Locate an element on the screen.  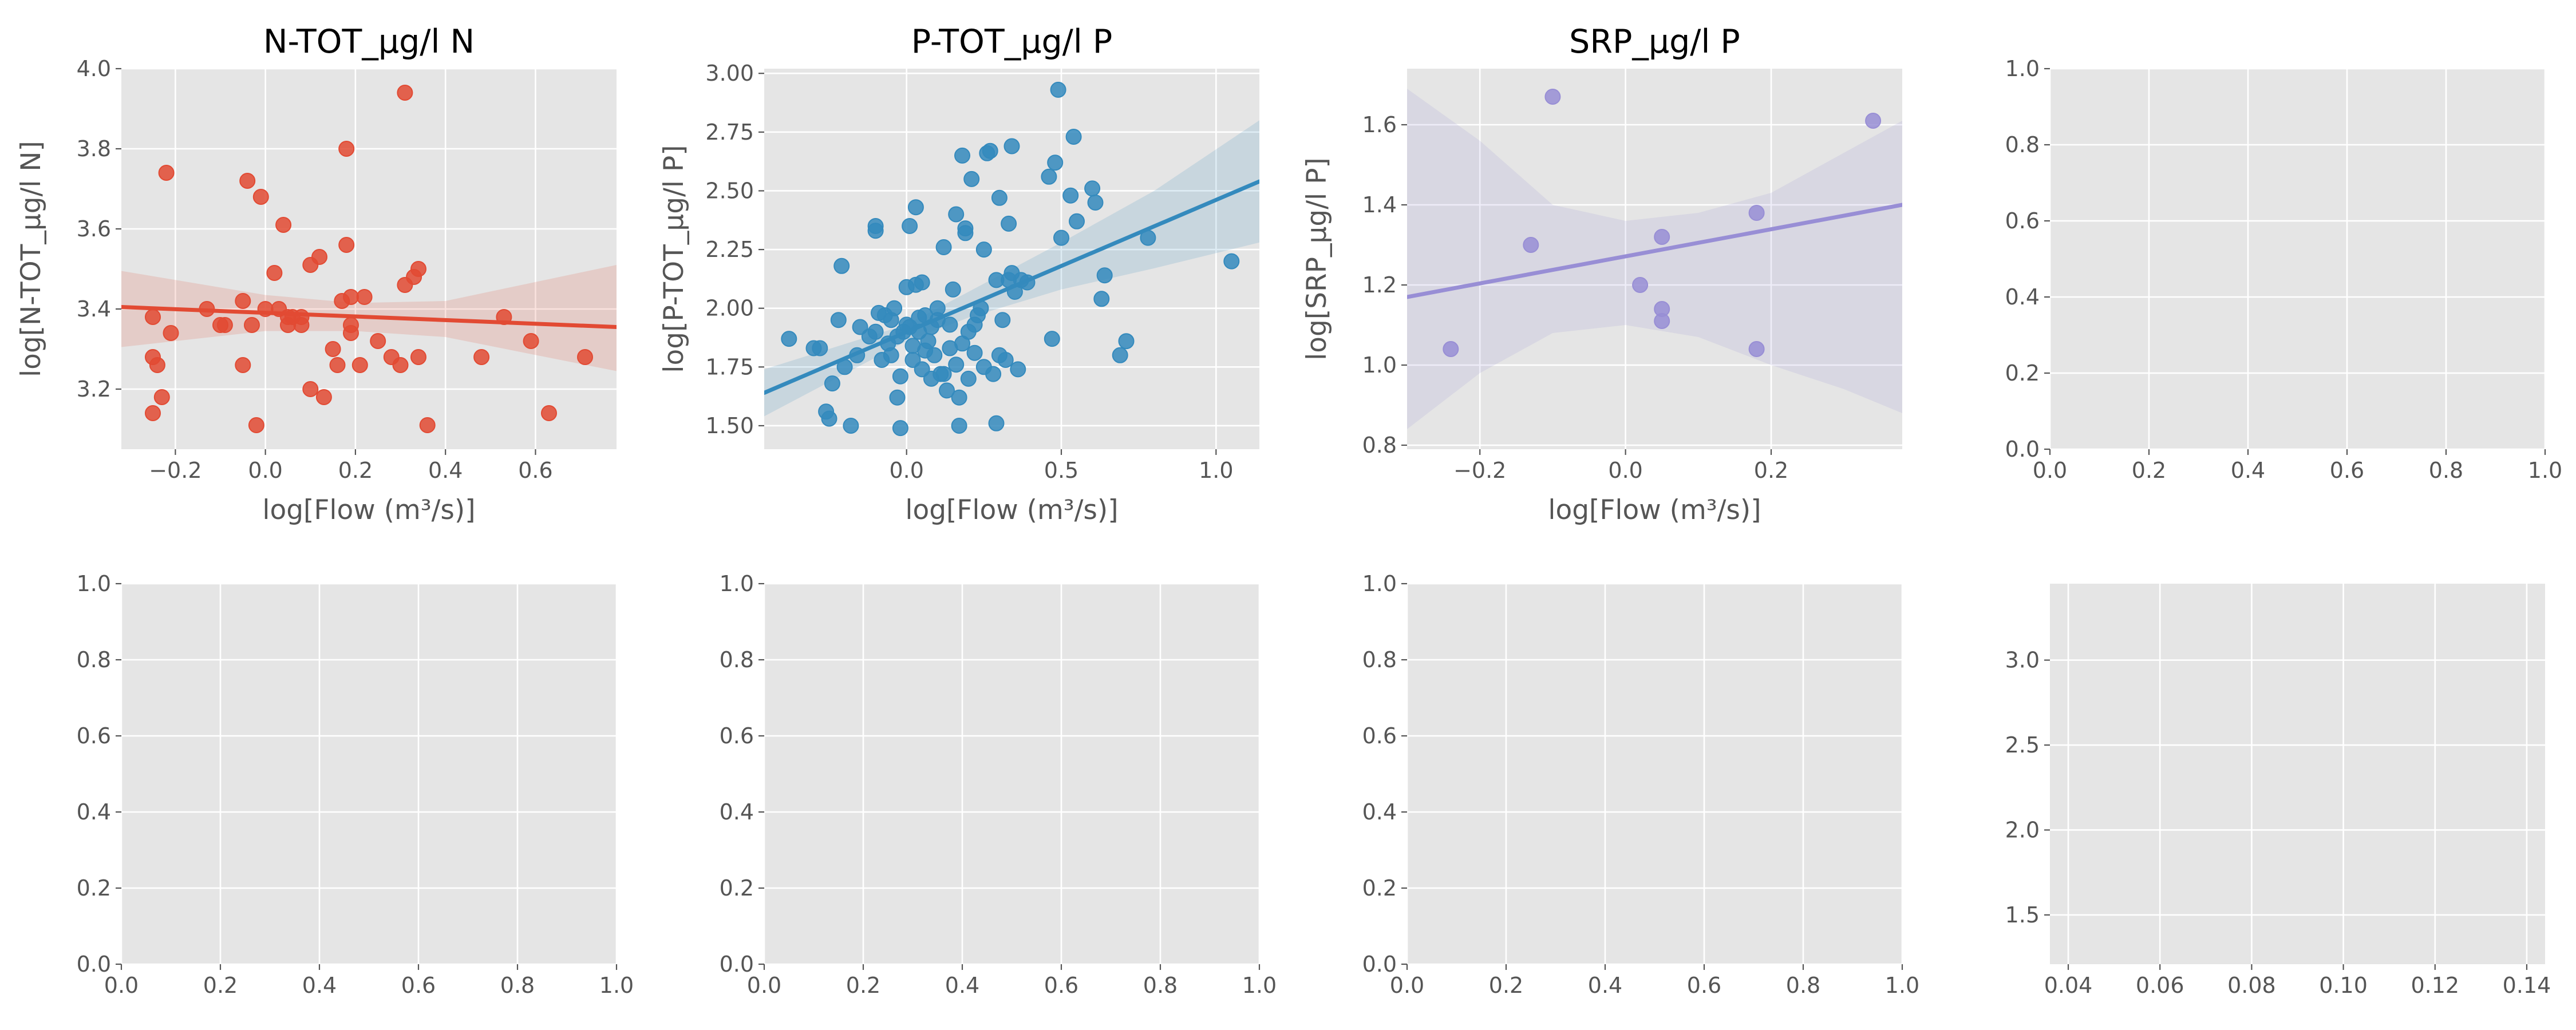
subplot-6: 0.0 0.2 0.4 0.6 0.8 1.0 0.0 0.2 0.4 0.6 0.8 1.0 is located at coordinates (998, 784).